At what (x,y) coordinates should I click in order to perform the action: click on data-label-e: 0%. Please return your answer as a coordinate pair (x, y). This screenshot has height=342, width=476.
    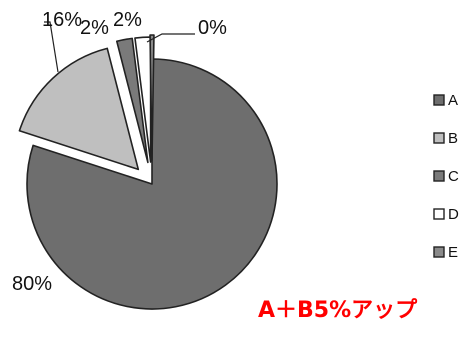
    Looking at the image, I should click on (212, 28).